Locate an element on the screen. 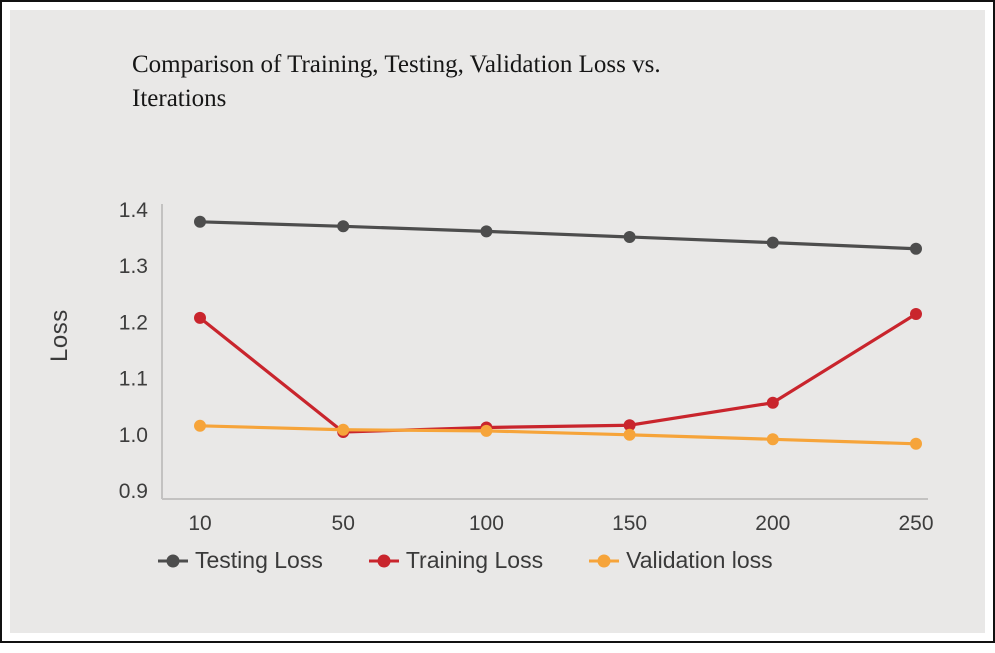 The height and width of the screenshot is (653, 995). x-tick-label: 50 is located at coordinates (343, 523).